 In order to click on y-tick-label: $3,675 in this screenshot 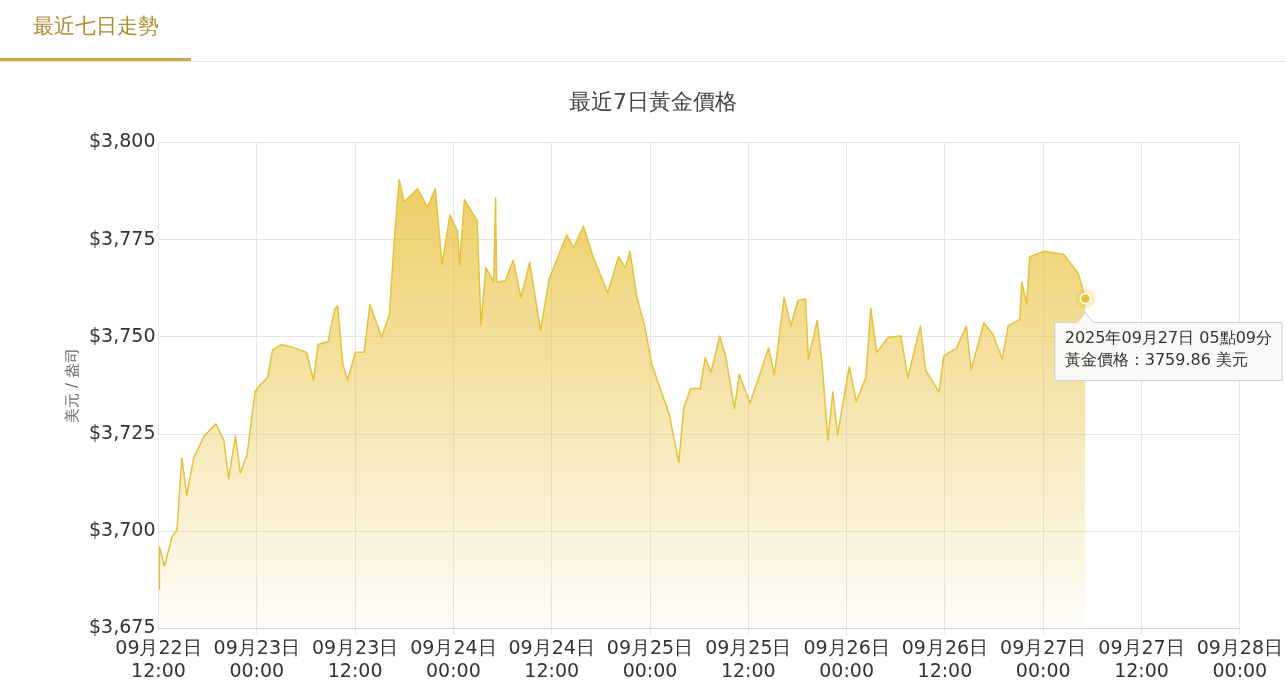, I will do `click(122, 626)`.